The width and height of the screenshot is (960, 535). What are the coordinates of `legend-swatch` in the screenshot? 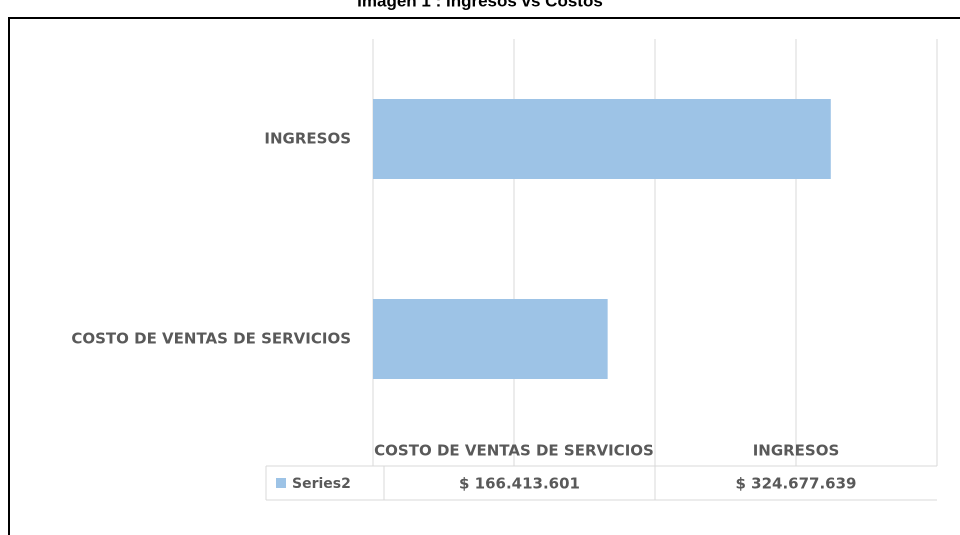 It's located at (281, 483).